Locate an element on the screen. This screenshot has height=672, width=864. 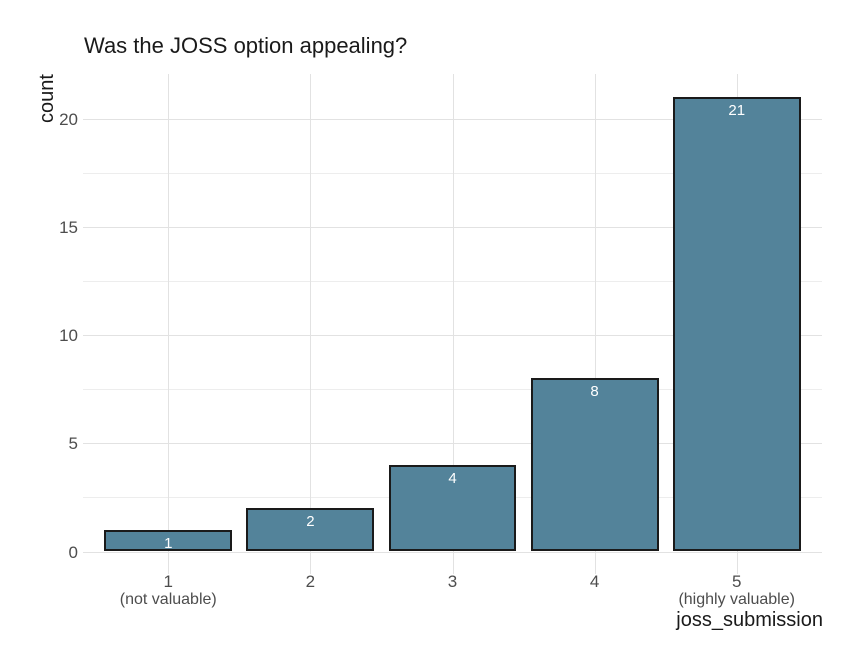
bar: 1 is located at coordinates (168, 540).